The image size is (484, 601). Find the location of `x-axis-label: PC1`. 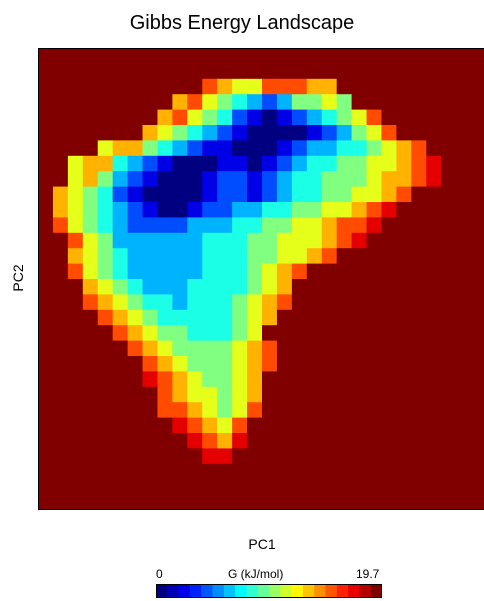

x-axis-label: PC1 is located at coordinates (262, 544).